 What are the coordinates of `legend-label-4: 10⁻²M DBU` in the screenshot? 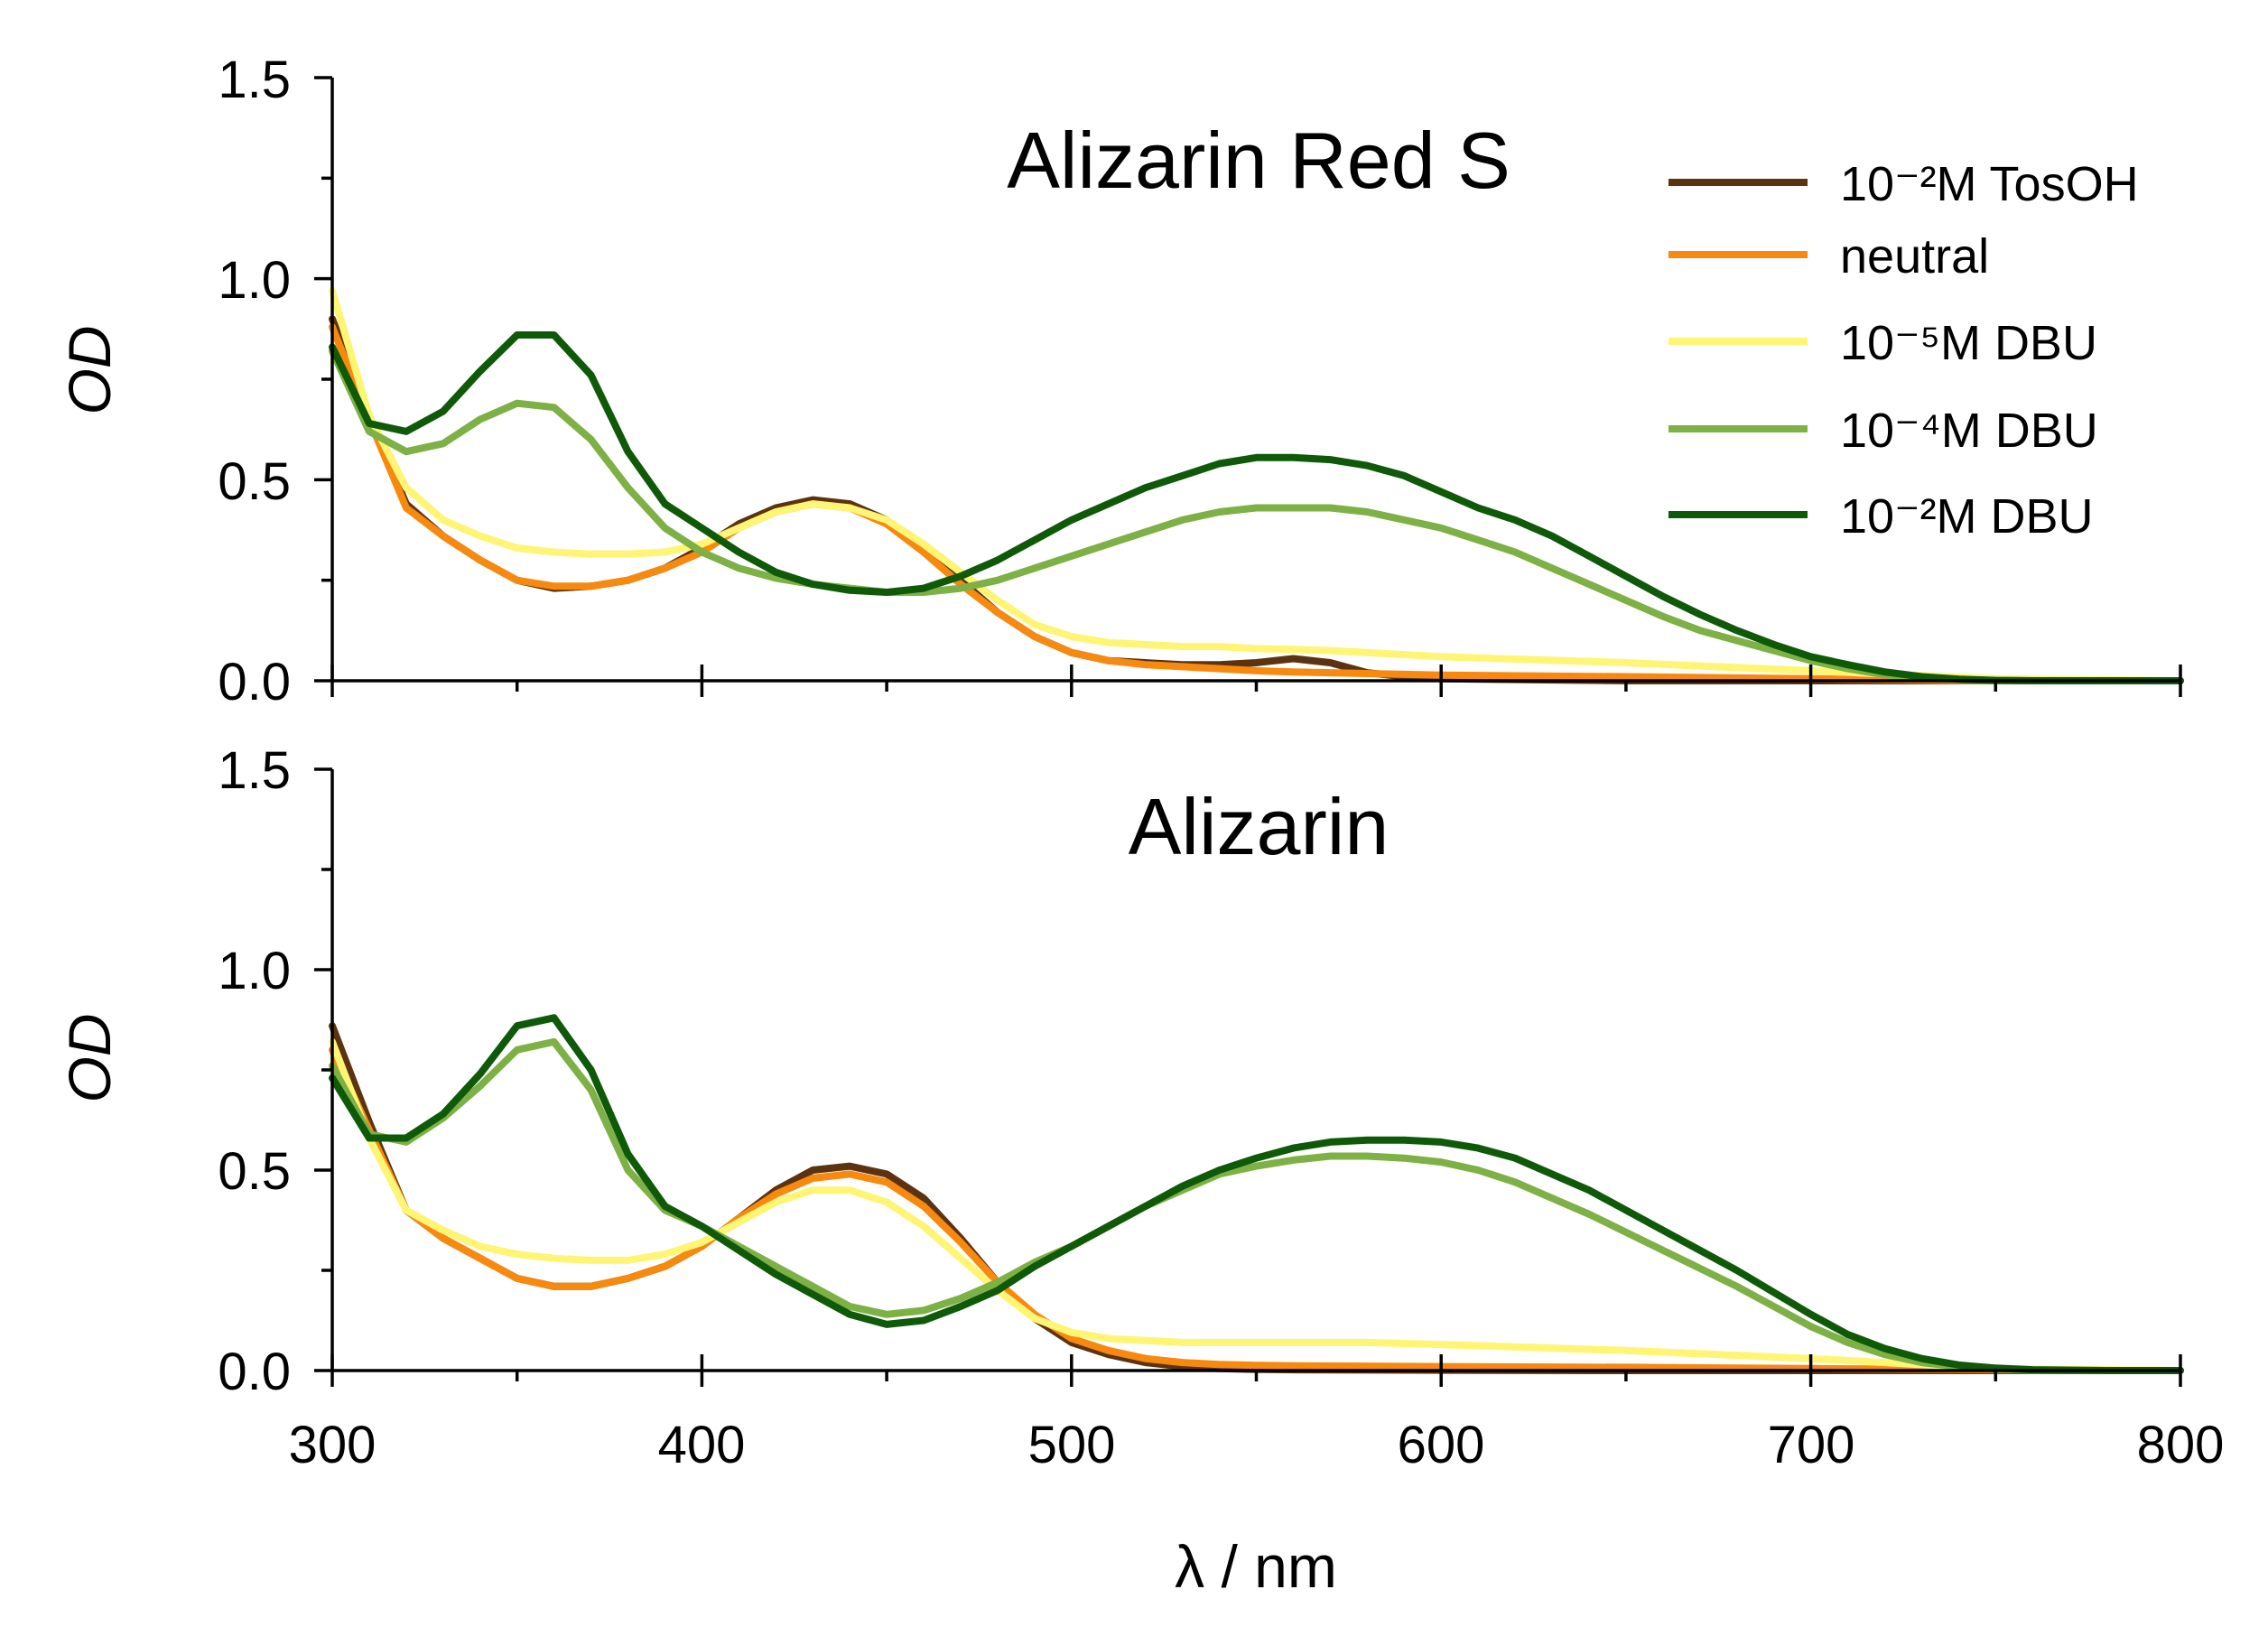 It's located at (1967, 516).